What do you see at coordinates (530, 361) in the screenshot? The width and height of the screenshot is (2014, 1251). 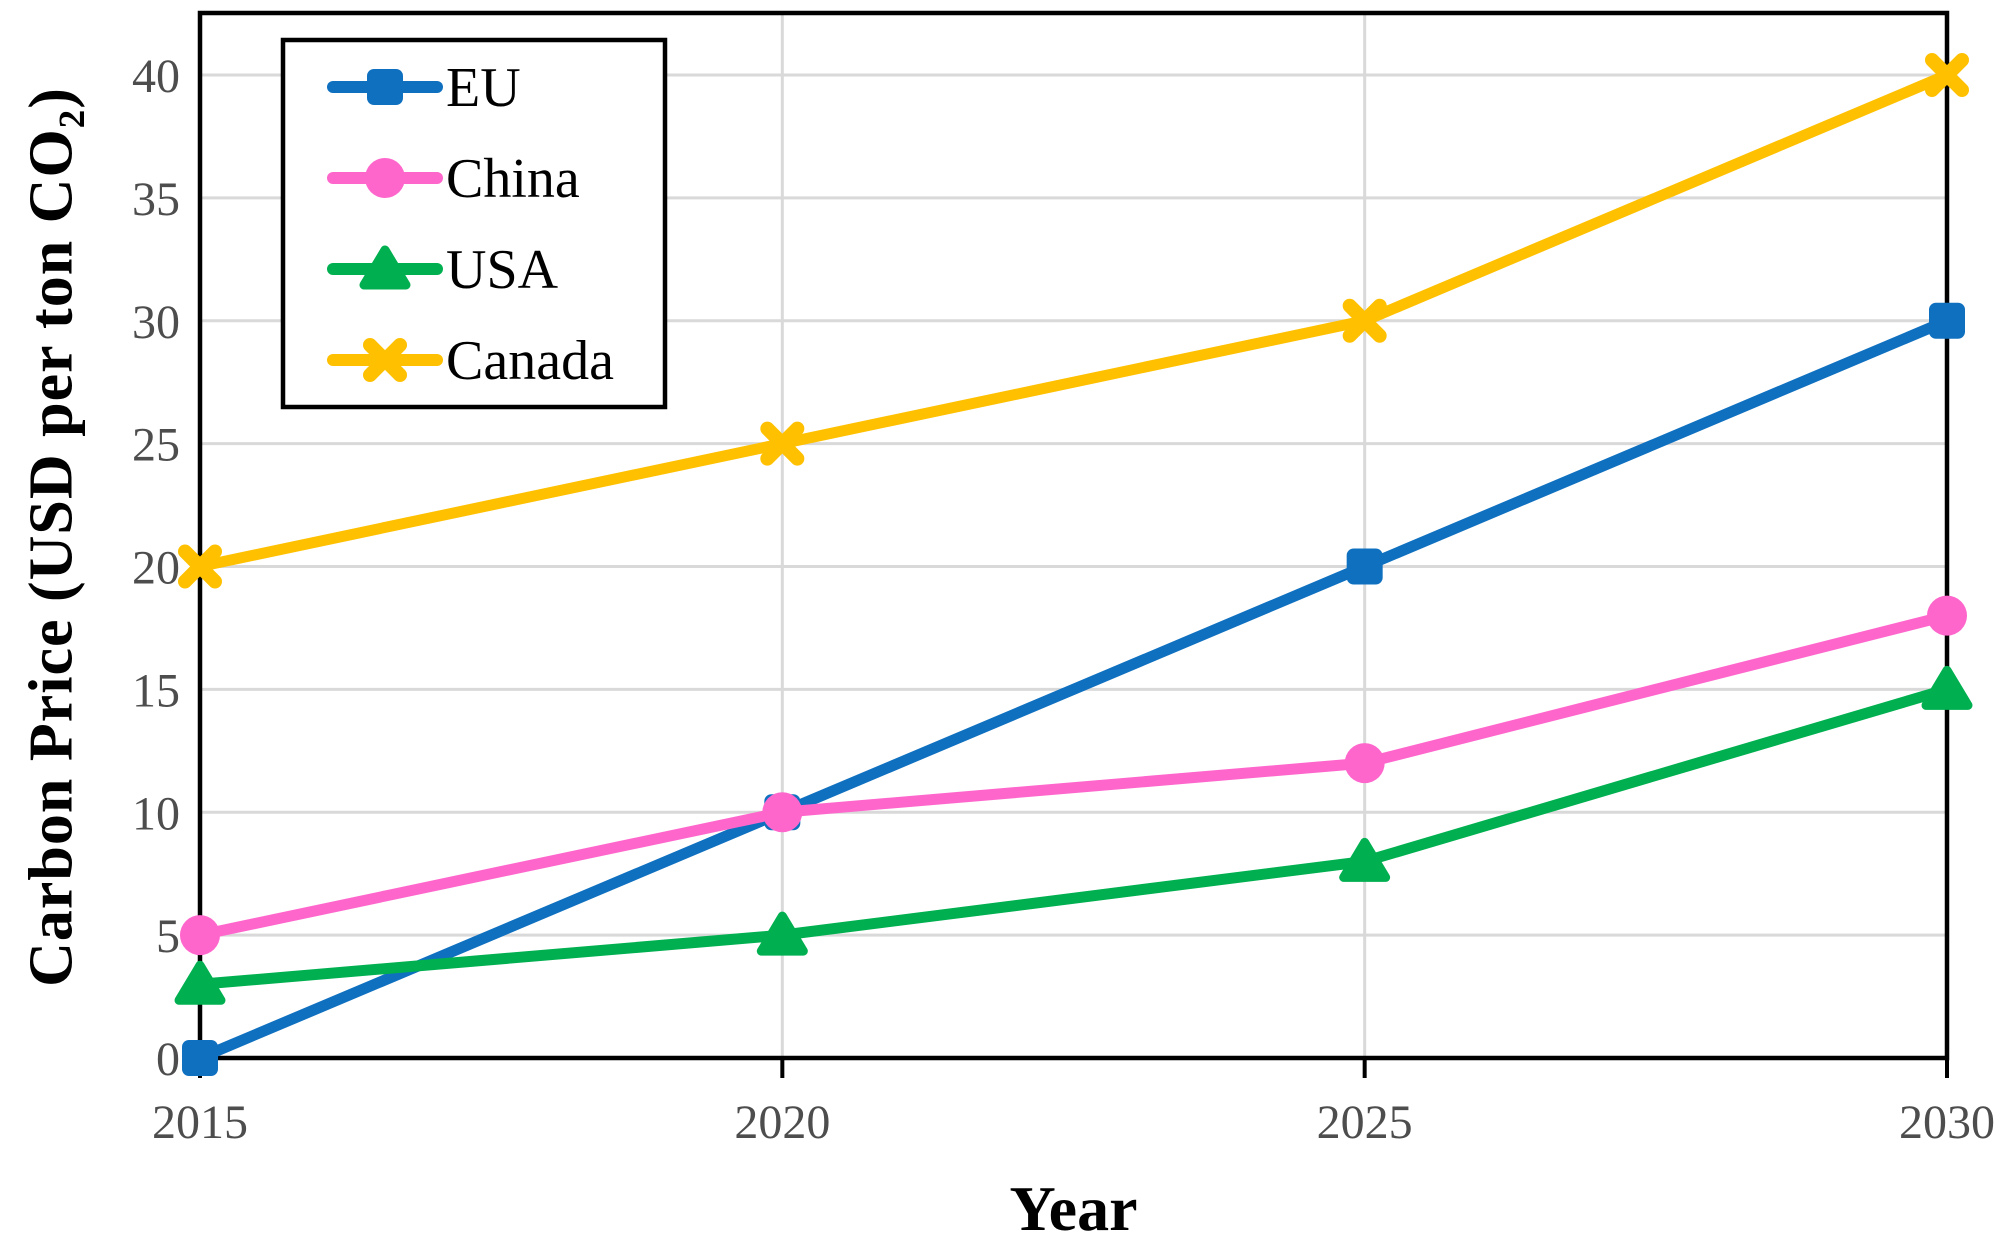 I see `legend-label-canada: Canada` at bounding box center [530, 361].